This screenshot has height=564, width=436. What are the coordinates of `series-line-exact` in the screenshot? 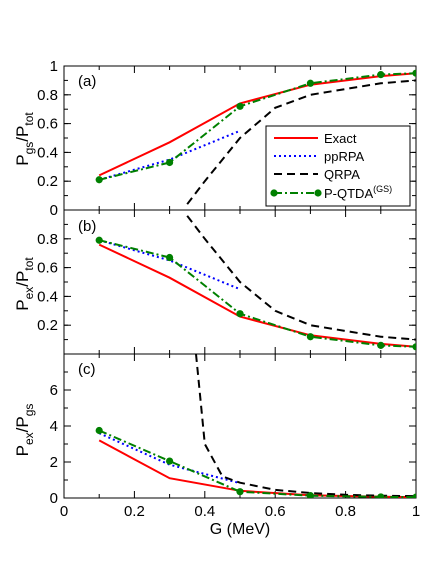 It's located at (257, 468).